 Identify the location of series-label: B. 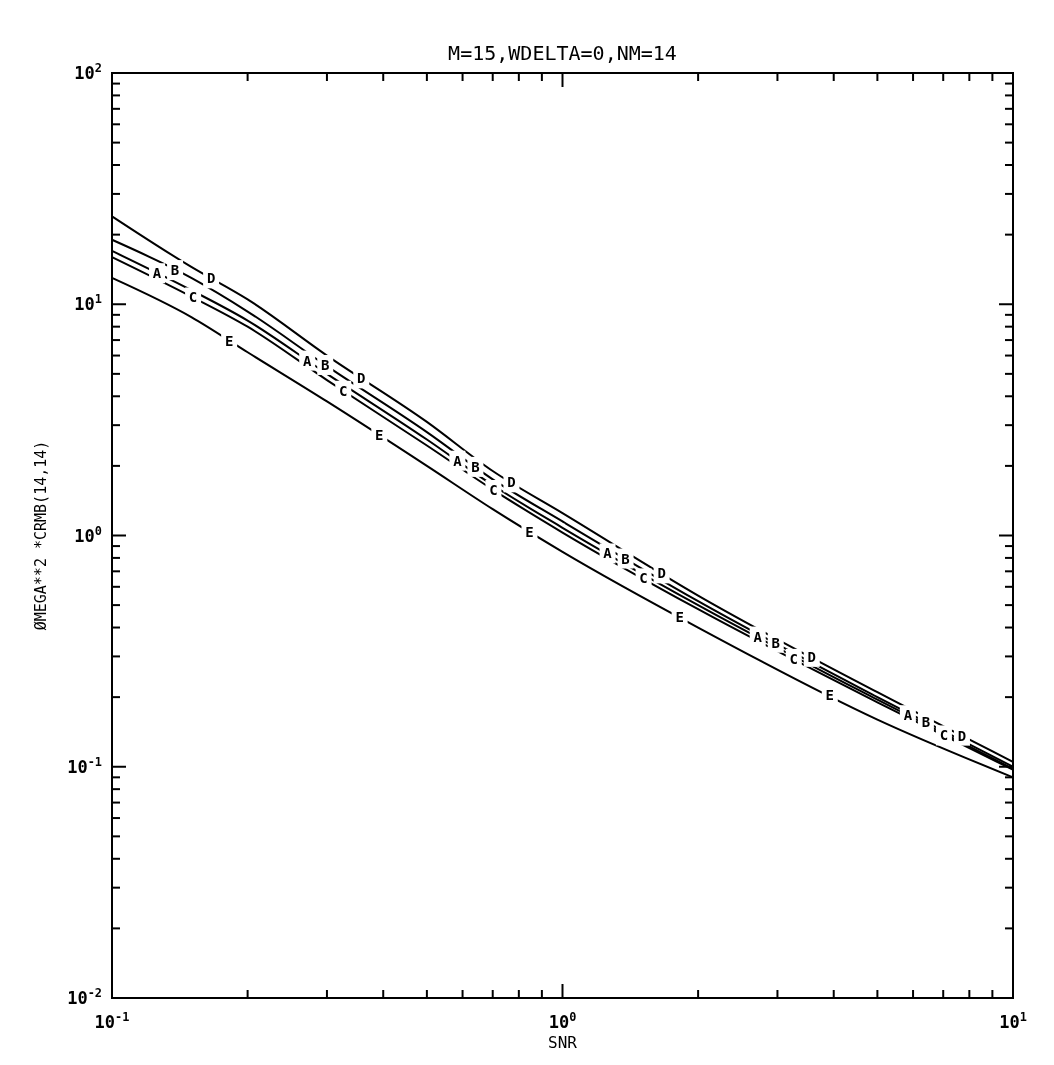
(325, 364).